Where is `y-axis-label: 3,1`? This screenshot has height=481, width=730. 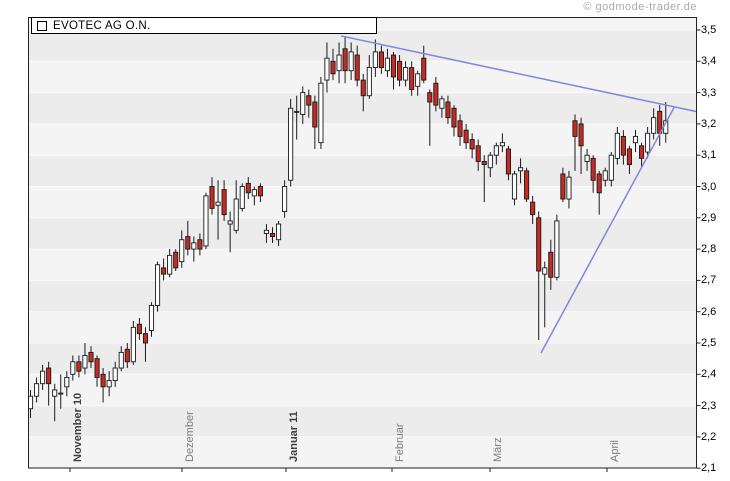
y-axis-label: 3,1 is located at coordinates (709, 155).